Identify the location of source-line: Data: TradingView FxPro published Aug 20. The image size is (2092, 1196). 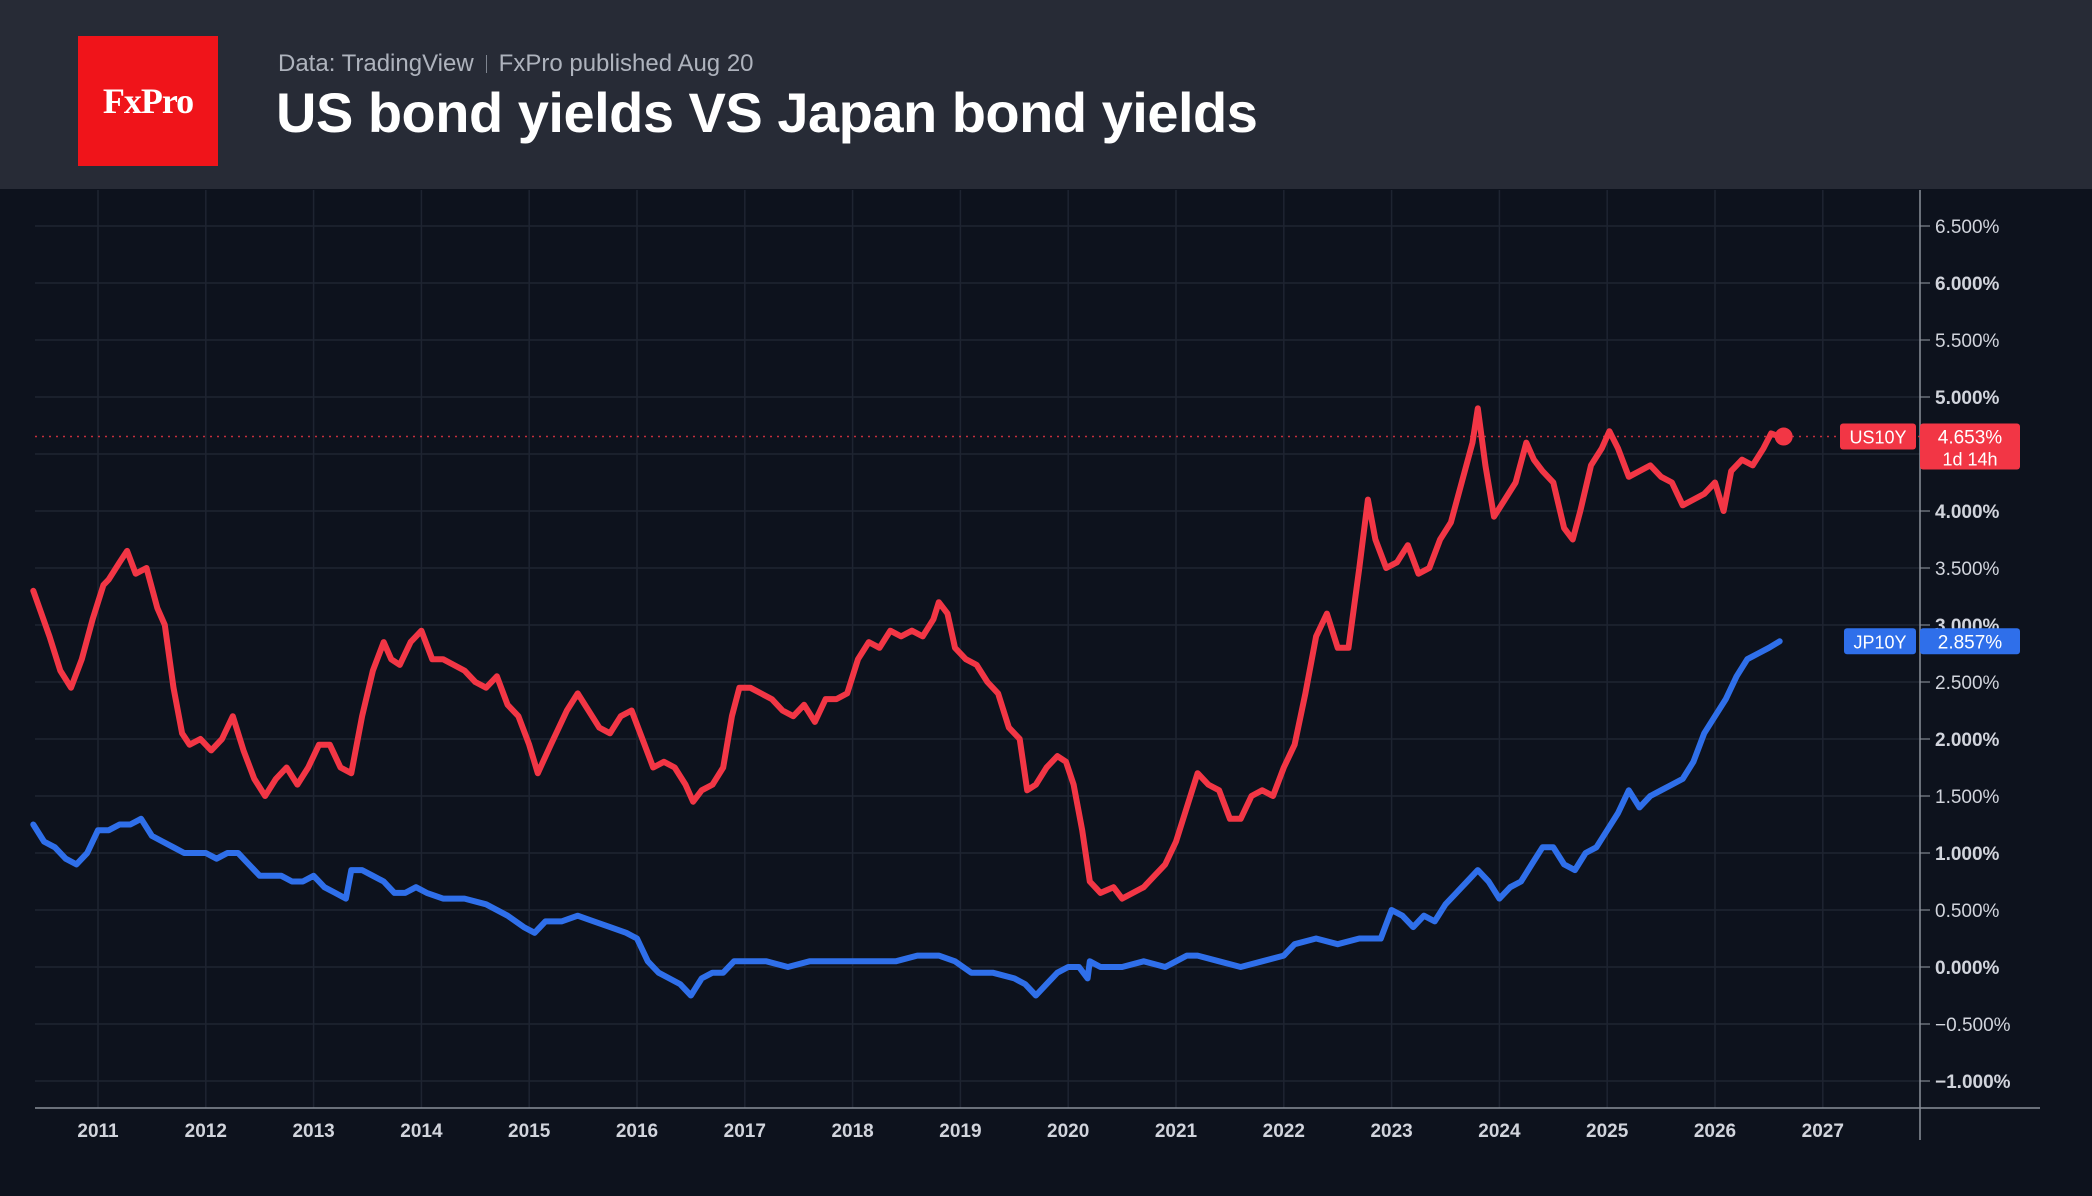
(516, 64).